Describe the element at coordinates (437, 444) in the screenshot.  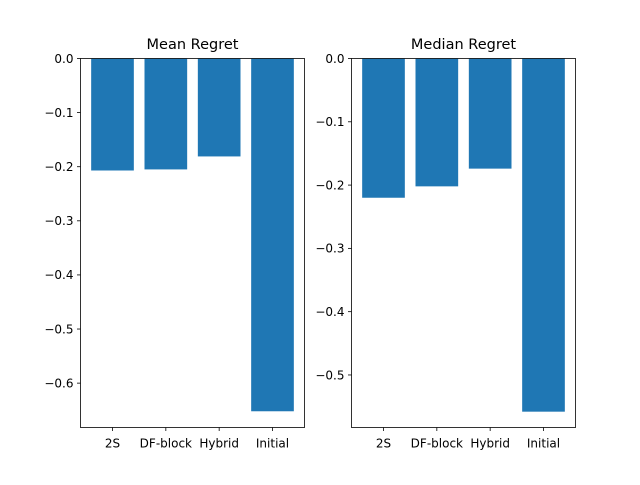
I see `median-regret-x-tick-label: DF-block` at that location.